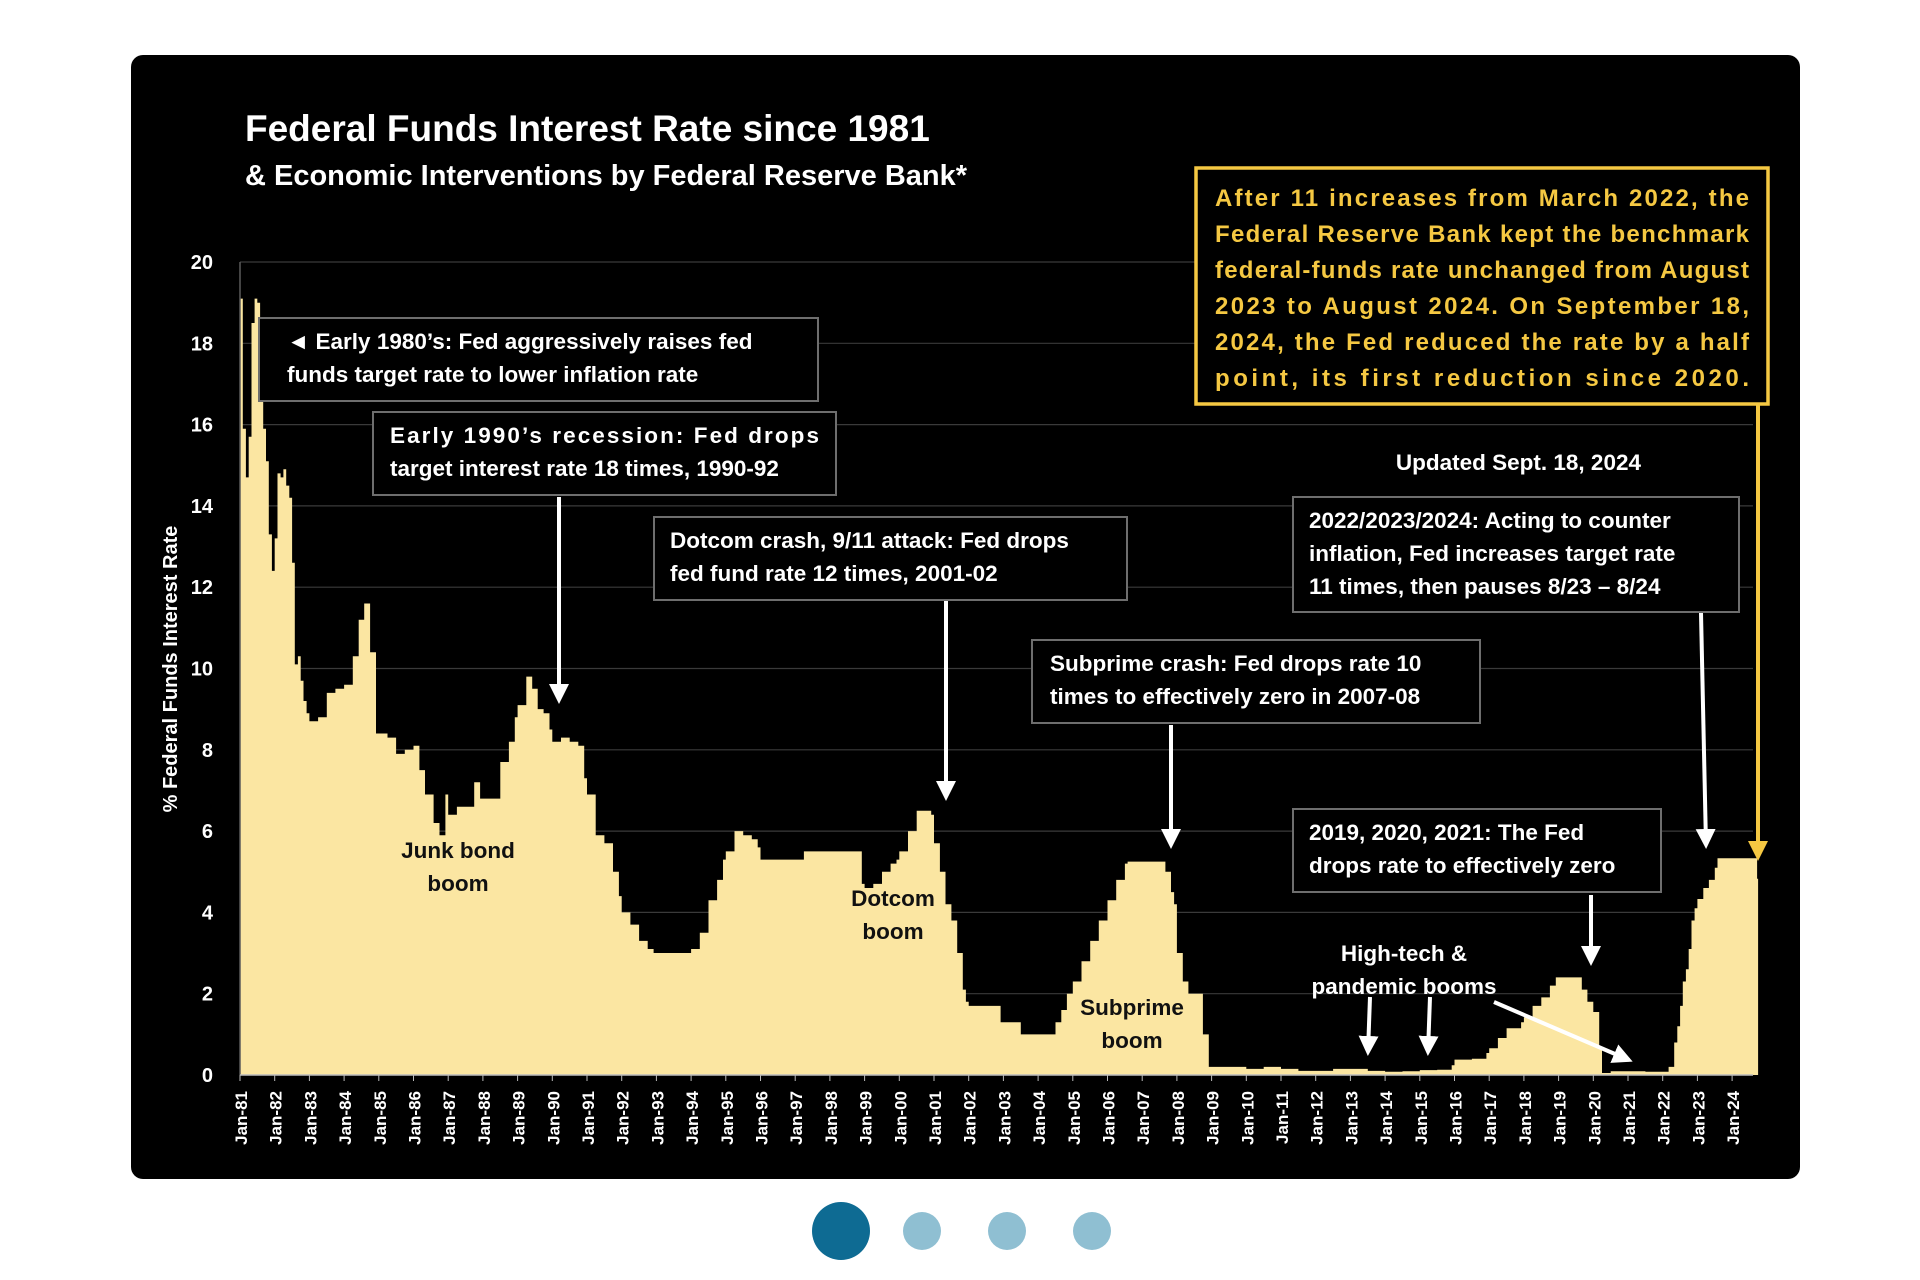 The image size is (1920, 1280). What do you see at coordinates (1421, 1118) in the screenshot?
I see `x-tick-label: Jan-15` at bounding box center [1421, 1118].